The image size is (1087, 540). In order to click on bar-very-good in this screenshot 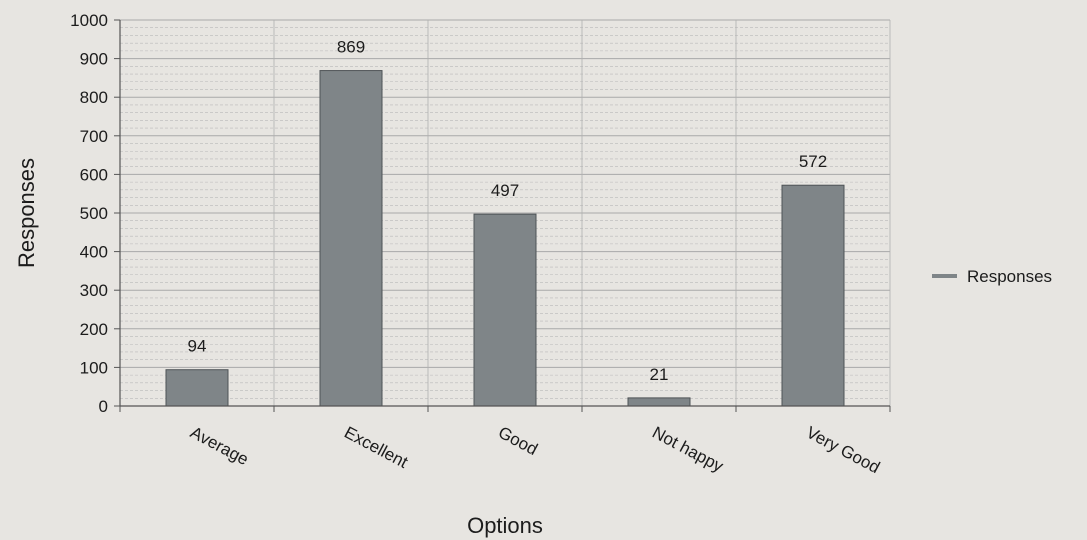, I will do `click(813, 295)`.